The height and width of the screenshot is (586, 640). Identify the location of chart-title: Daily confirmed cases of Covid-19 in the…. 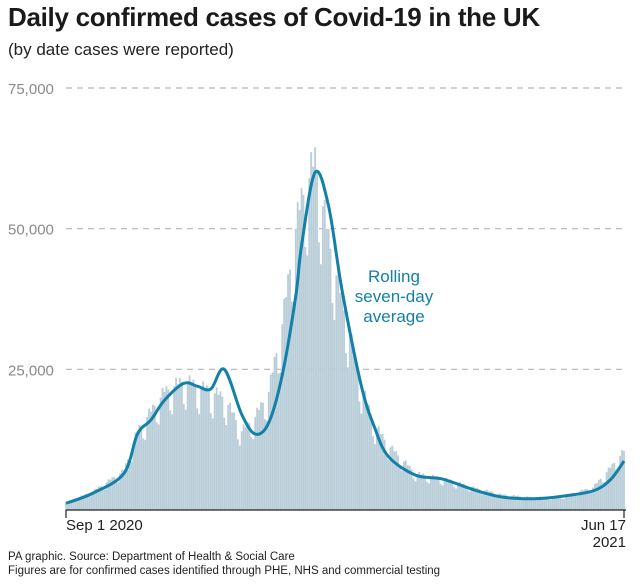
(274, 17).